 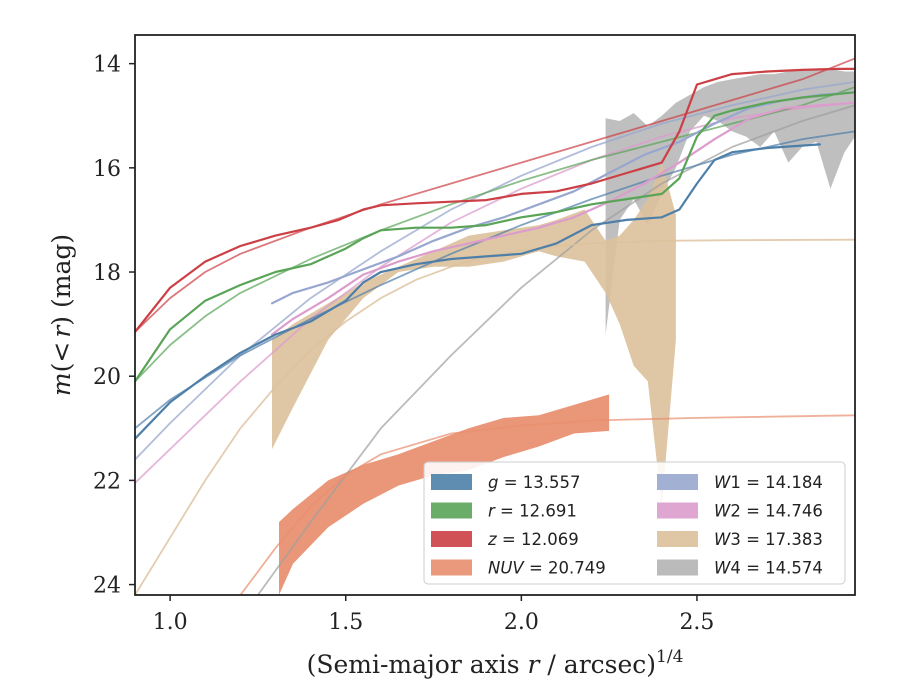 I want to click on y-axis-label: m(< r) (mag), so click(x=61, y=315).